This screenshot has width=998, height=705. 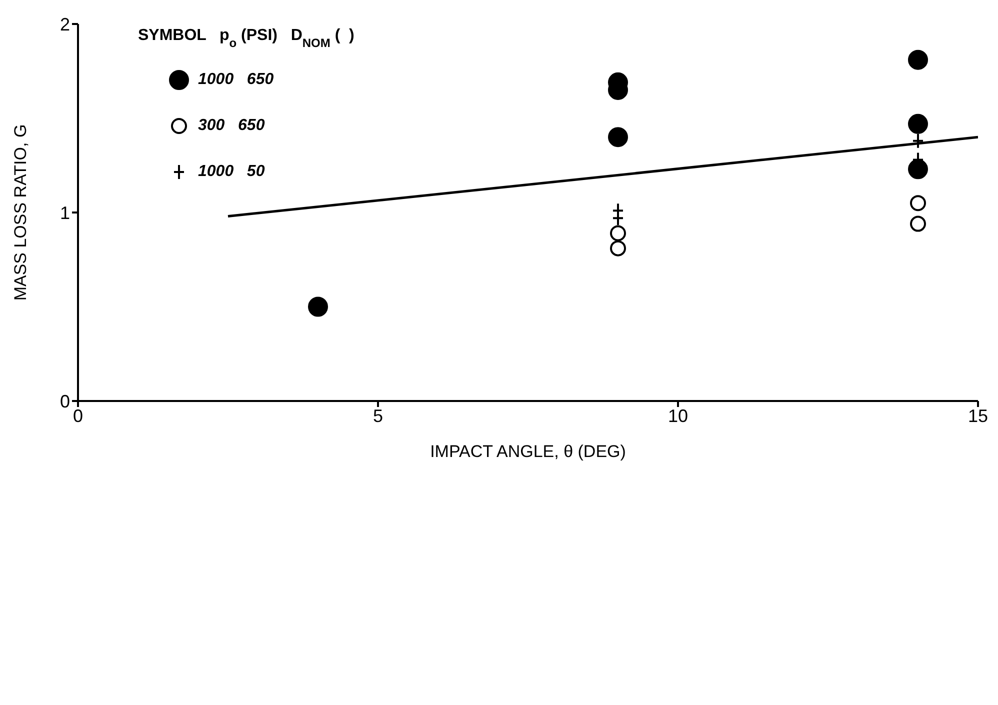 I want to click on y-tick-label: 1, so click(x=65, y=212).